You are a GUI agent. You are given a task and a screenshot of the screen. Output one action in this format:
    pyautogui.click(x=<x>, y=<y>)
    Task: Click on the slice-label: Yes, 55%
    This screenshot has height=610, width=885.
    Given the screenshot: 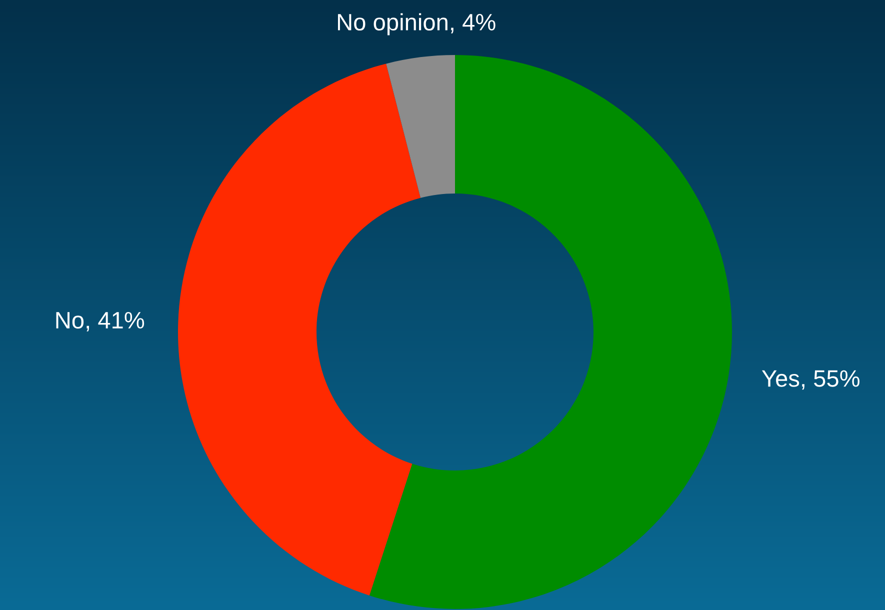 What is the action you would take?
    pyautogui.click(x=811, y=380)
    